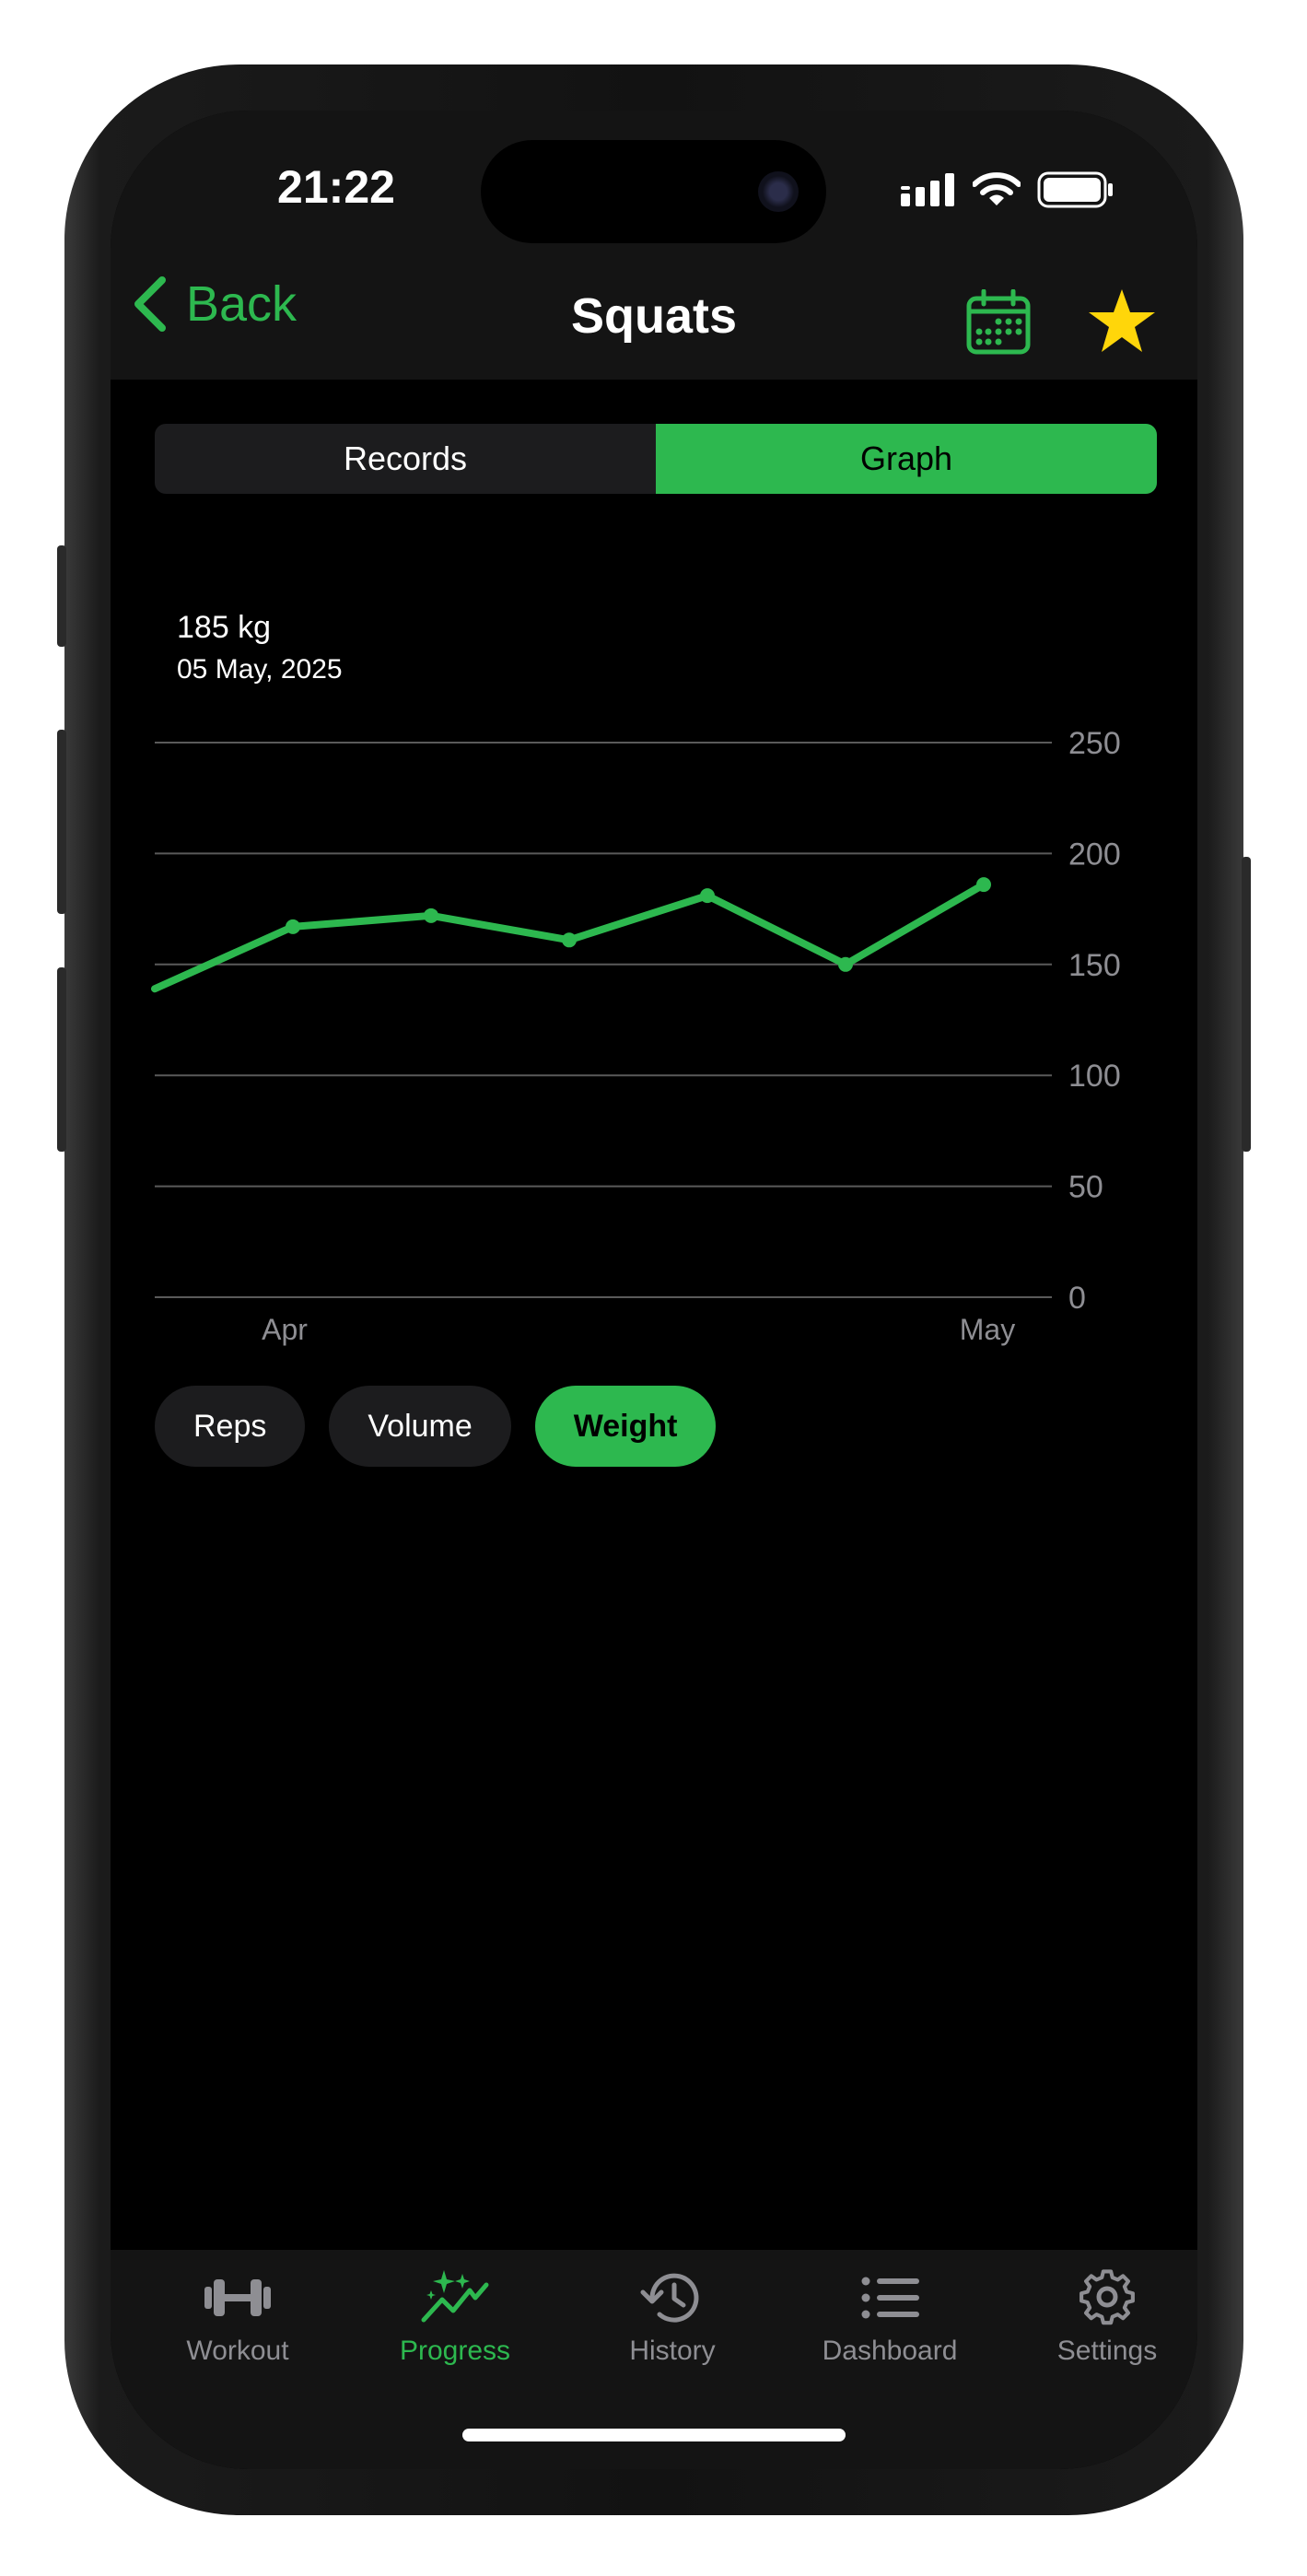 This screenshot has width=1307, height=2576. I want to click on status-icons, so click(1007, 189).